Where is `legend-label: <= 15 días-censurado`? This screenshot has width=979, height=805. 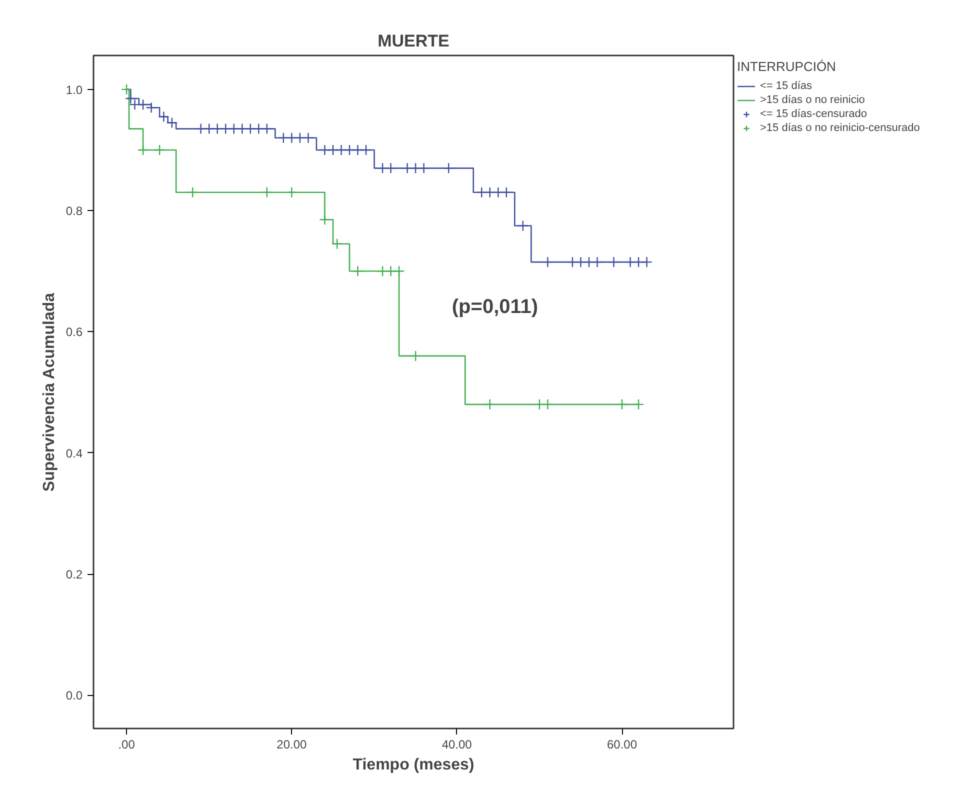 legend-label: <= 15 días-censurado is located at coordinates (814, 114).